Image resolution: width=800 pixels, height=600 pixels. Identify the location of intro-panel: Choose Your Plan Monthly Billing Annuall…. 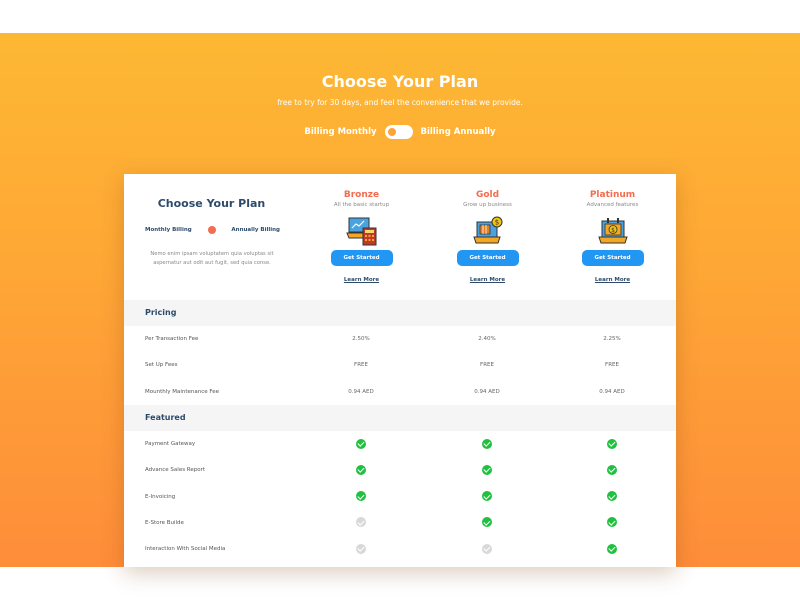
(211, 236).